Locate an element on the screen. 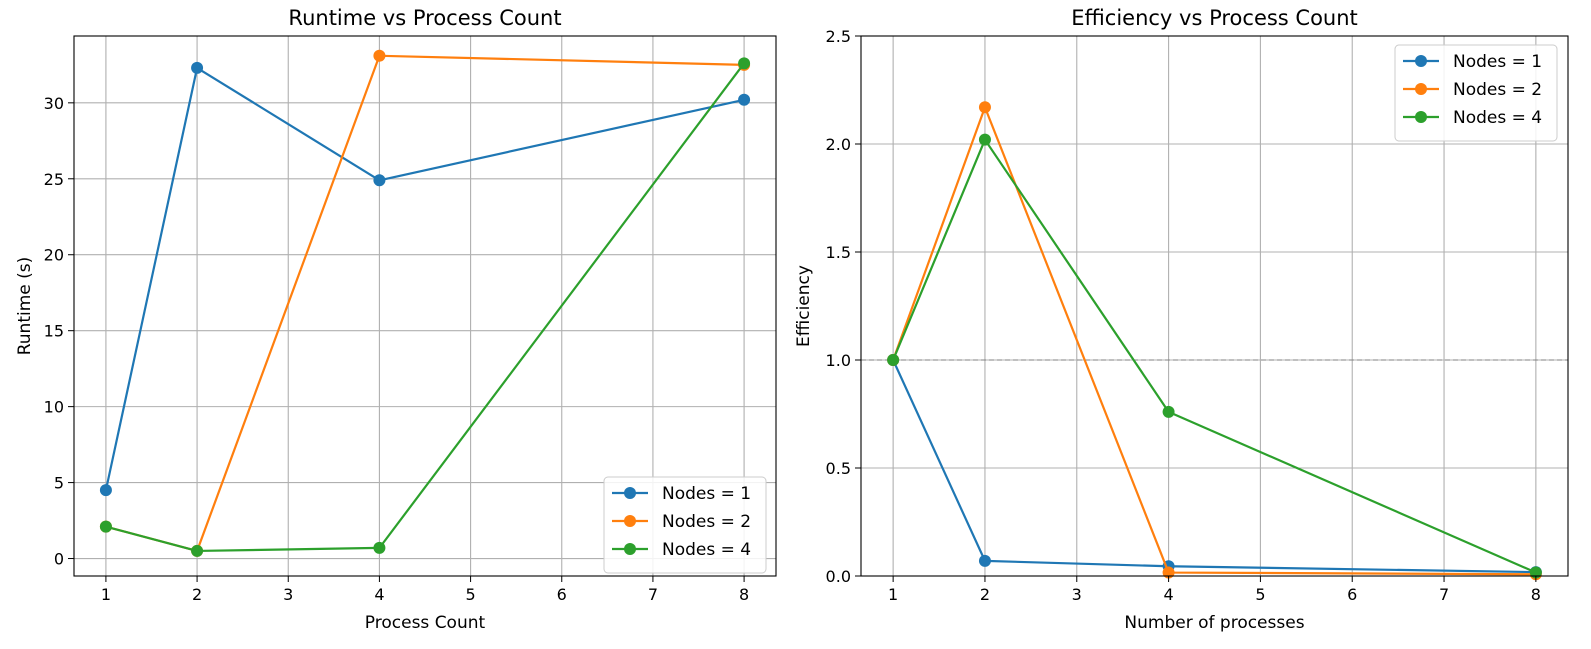 The image size is (1591, 649). y-tick-label: 5 is located at coordinates (59, 483).